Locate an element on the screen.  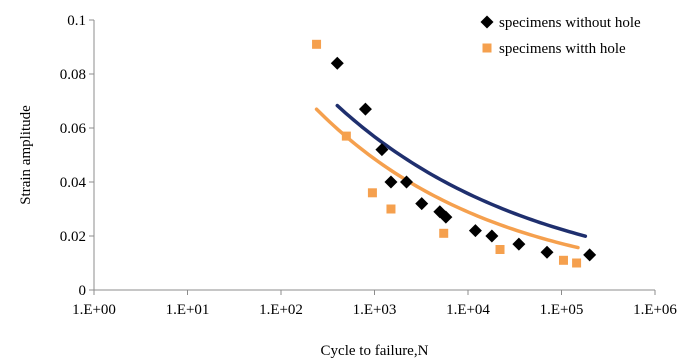
x-tick-label: 1.E+03 is located at coordinates (375, 310).